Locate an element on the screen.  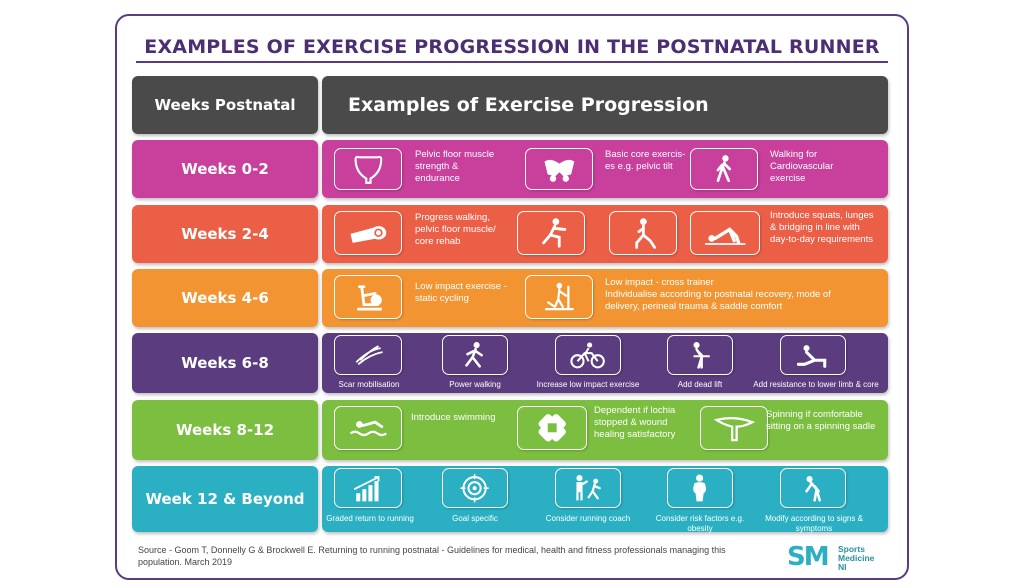
bandage-icon is located at coordinates (552, 428).